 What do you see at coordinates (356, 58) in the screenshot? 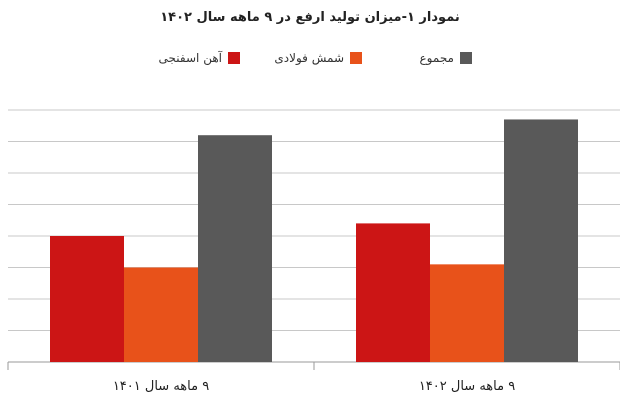
I see `legend-swatch-steel-billet` at bounding box center [356, 58].